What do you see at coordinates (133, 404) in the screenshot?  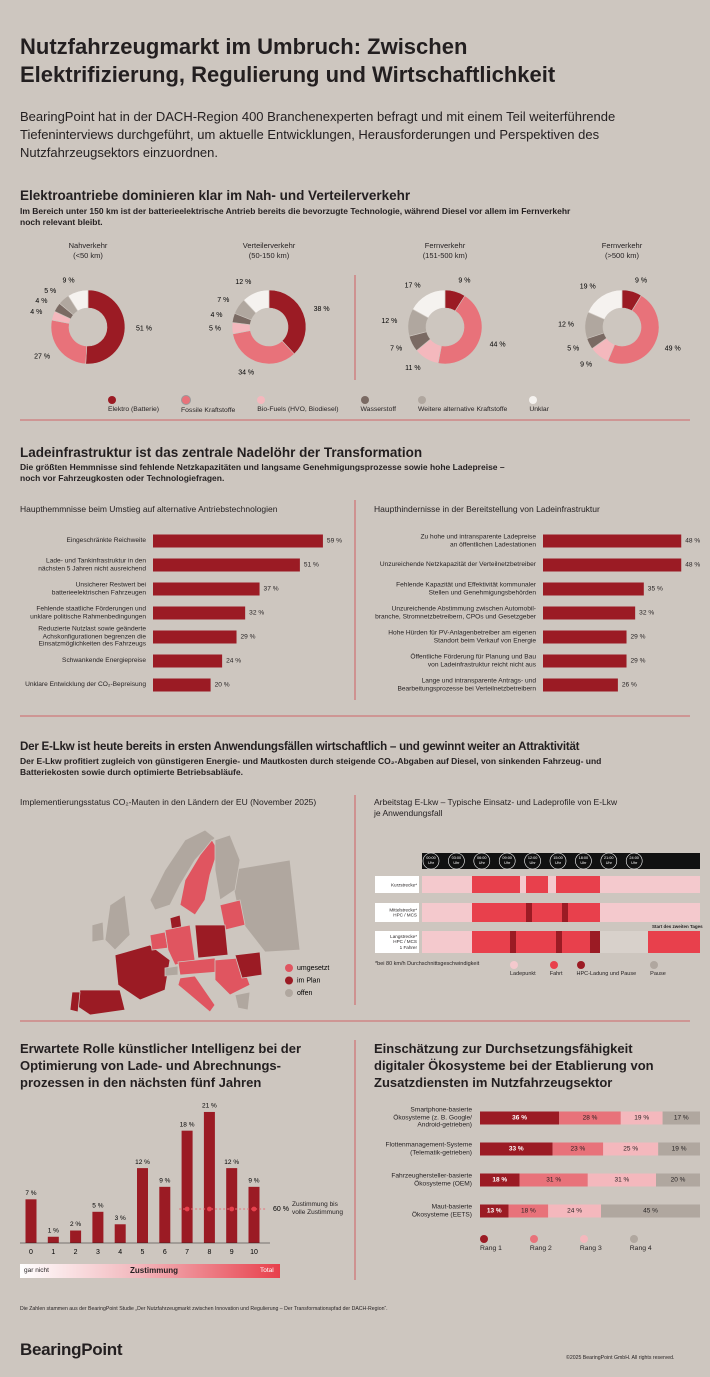 I see `legend-item: Elektro (Batterie)` at bounding box center [133, 404].